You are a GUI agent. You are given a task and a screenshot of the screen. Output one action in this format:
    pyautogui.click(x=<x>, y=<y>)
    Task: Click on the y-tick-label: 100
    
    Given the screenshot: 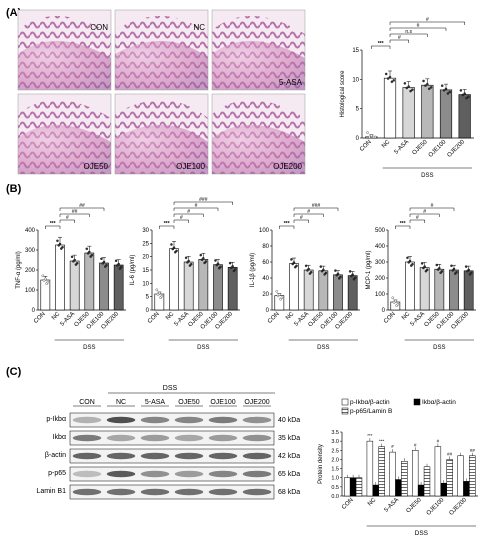 What is the action you would take?
    pyautogui.click(x=380, y=295)
    